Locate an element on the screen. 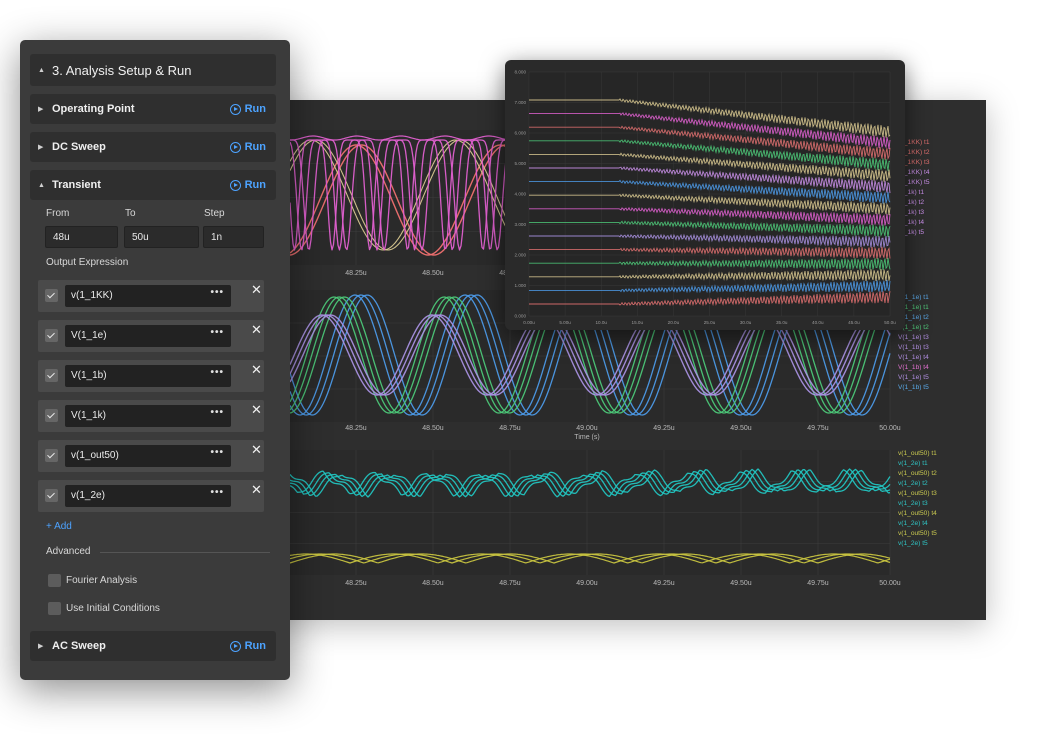  expression-row: V(1_1k) ••• is located at coordinates (151, 416).